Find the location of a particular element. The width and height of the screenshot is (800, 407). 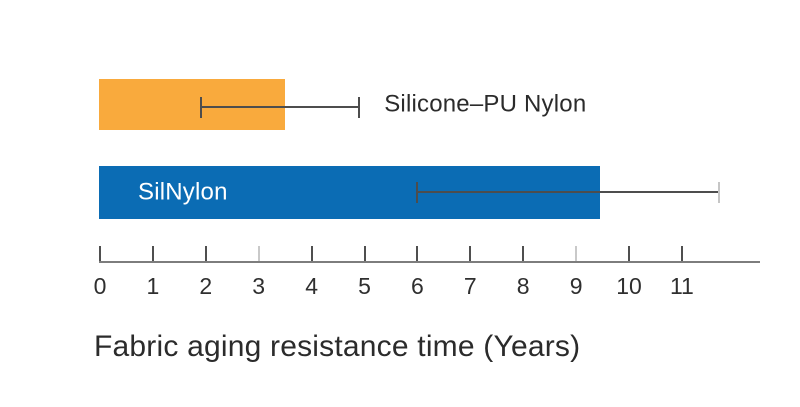

x-axis-title: Fabric aging resistance time (Years) is located at coordinates (337, 346).